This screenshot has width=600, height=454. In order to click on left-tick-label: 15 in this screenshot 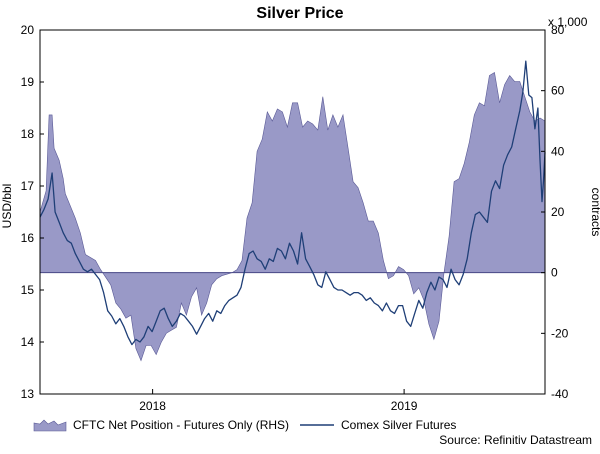, I will do `click(28, 290)`.